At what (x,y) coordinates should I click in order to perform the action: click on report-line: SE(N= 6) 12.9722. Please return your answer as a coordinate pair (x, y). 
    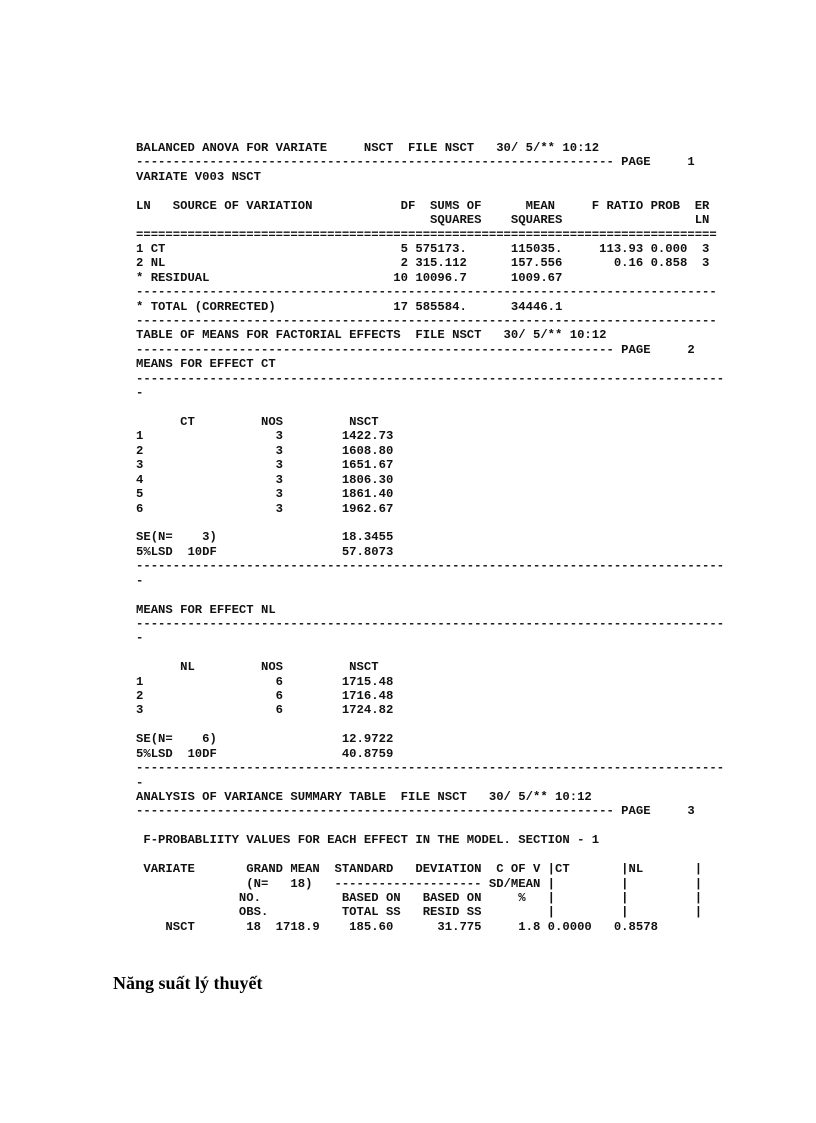
    Looking at the image, I should click on (265, 739).